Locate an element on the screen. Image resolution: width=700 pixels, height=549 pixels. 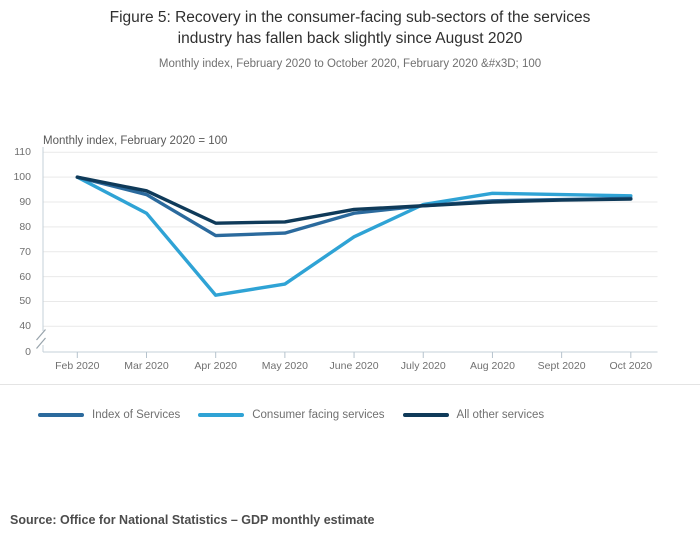
legend-label-consumer-facing-services: Consumer facing services is located at coordinates (318, 415).